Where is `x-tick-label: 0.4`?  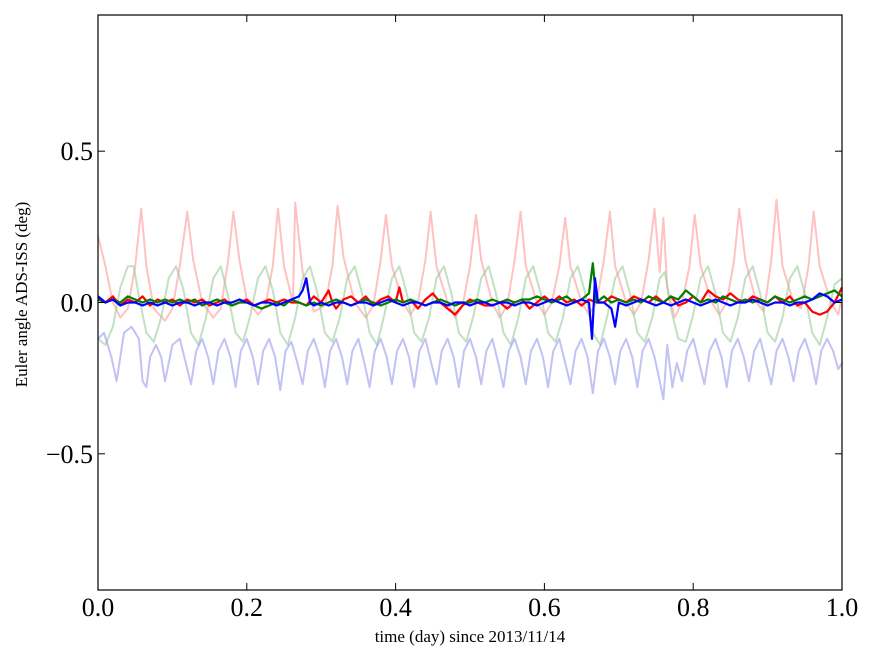
x-tick-label: 0.4 is located at coordinates (395, 607).